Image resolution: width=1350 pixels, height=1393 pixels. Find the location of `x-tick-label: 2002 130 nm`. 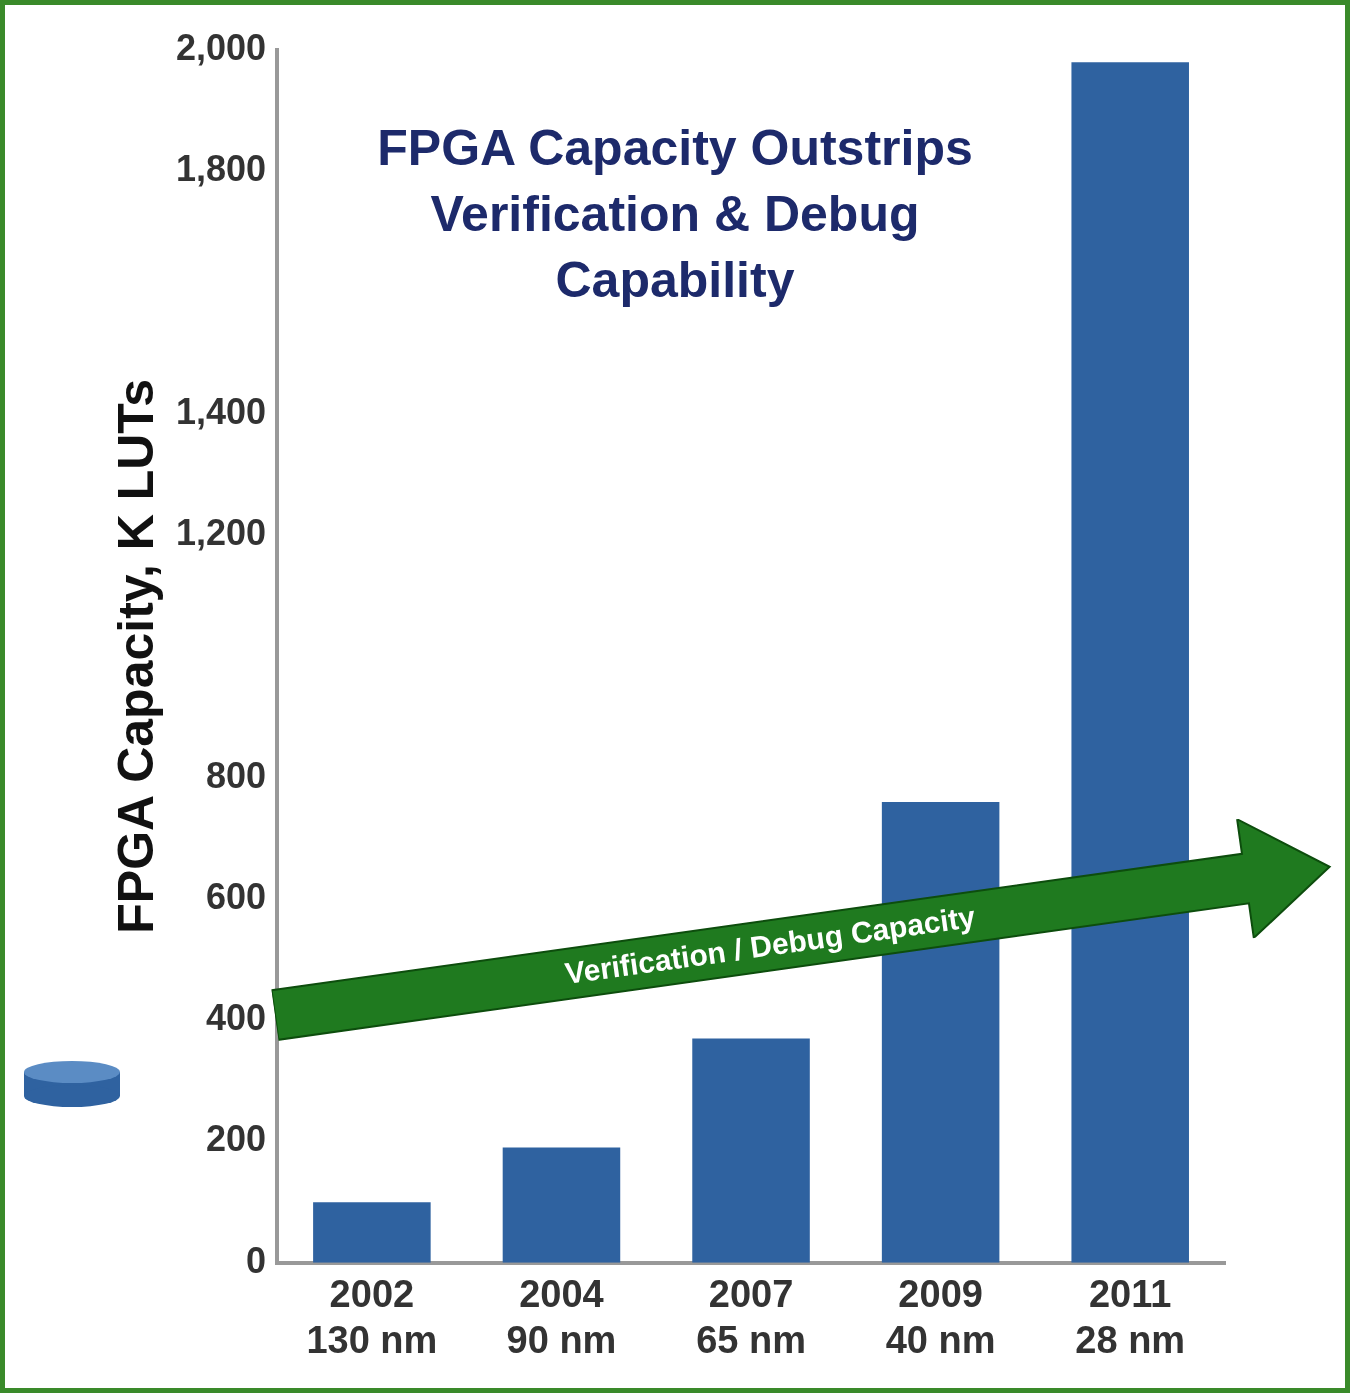

x-tick-label: 2002 130 nm is located at coordinates (372, 1317).